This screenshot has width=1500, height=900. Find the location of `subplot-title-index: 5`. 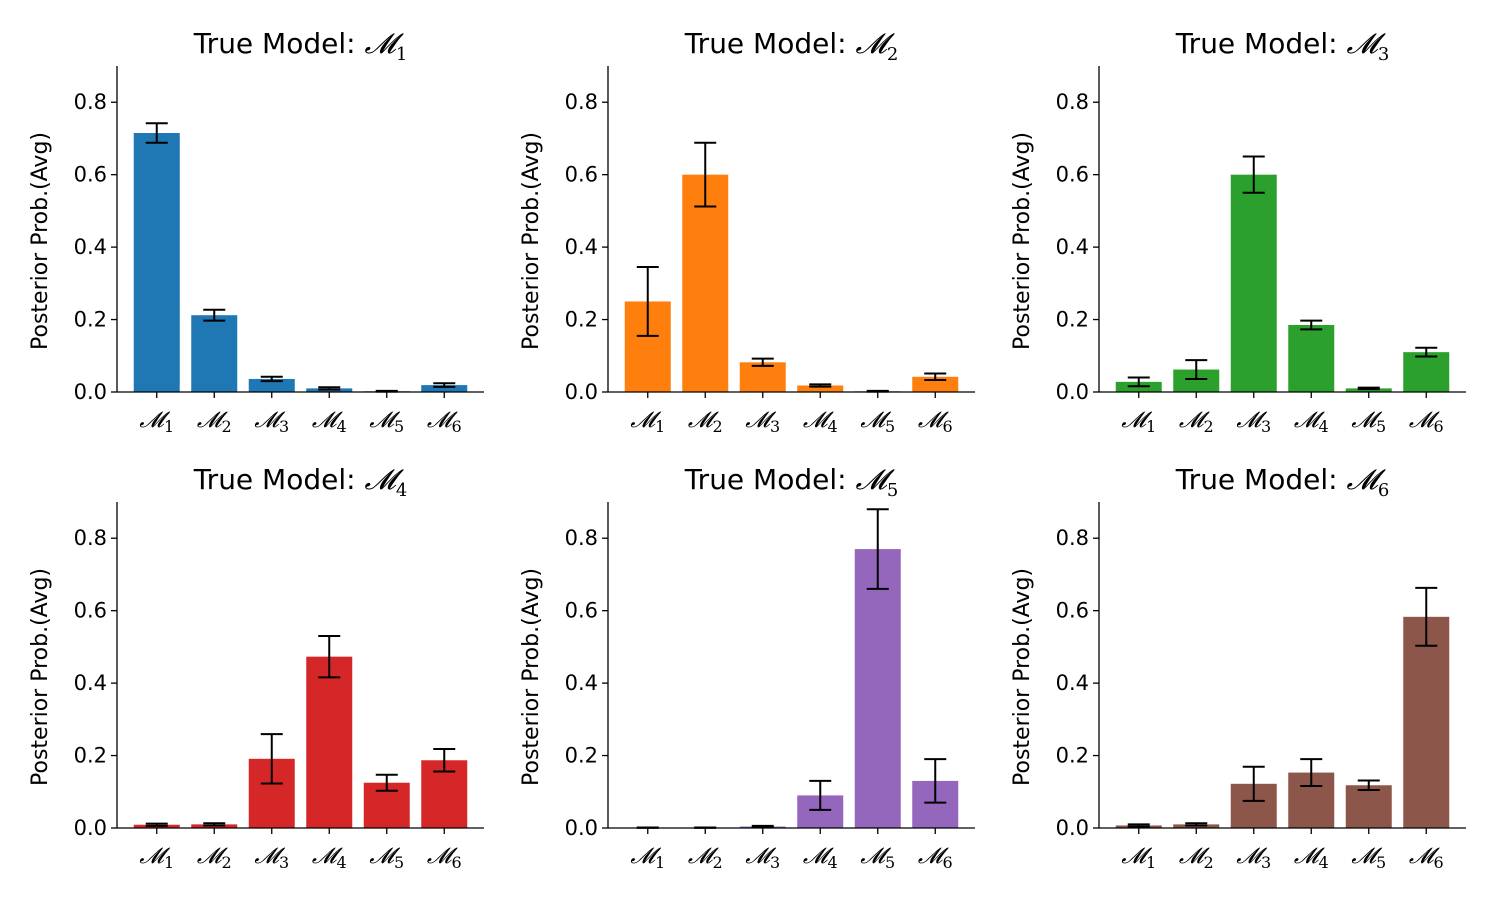

subplot-title-index: 5 is located at coordinates (892, 490).